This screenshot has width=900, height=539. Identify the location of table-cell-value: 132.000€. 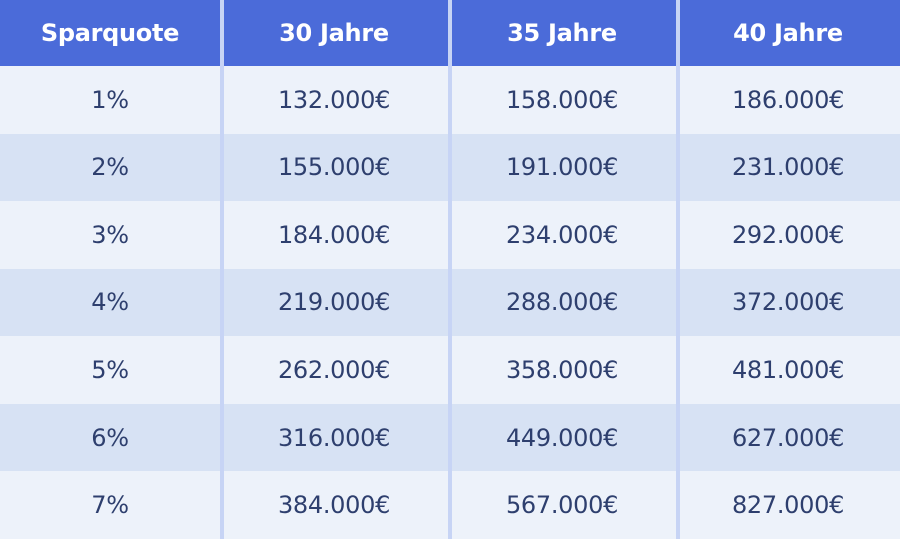
(334, 99).